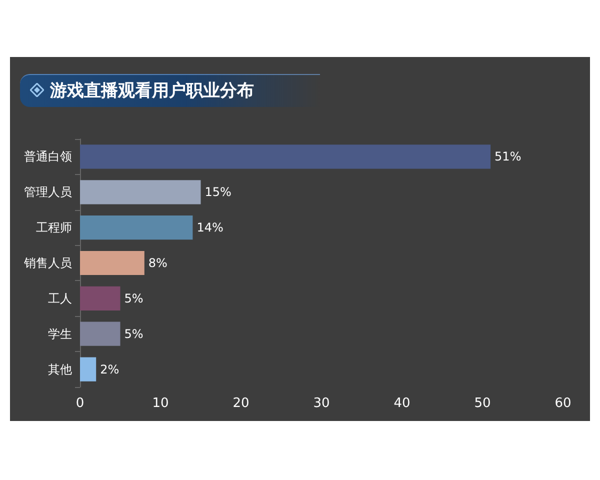  Describe the element at coordinates (48, 157) in the screenshot. I see `y-tick-label: 普通白领` at that location.